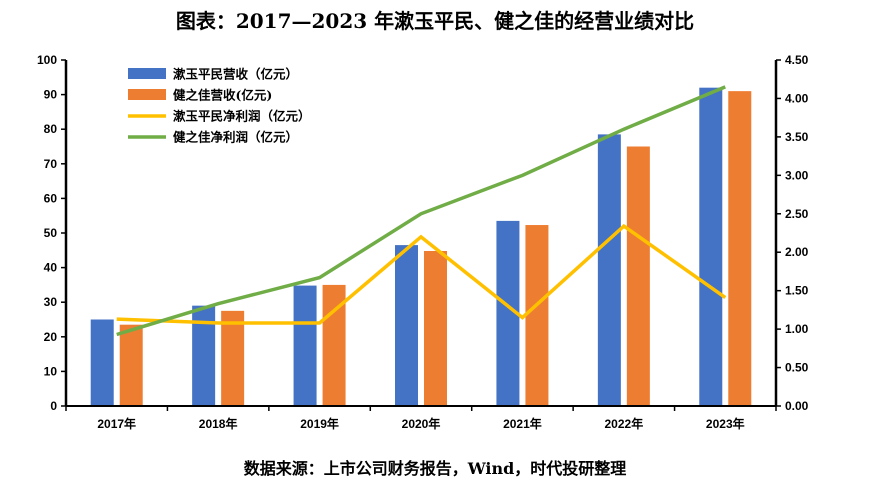 The width and height of the screenshot is (870, 492). What do you see at coordinates (116, 423) in the screenshot?
I see `x-tick-label: 2017年` at bounding box center [116, 423].